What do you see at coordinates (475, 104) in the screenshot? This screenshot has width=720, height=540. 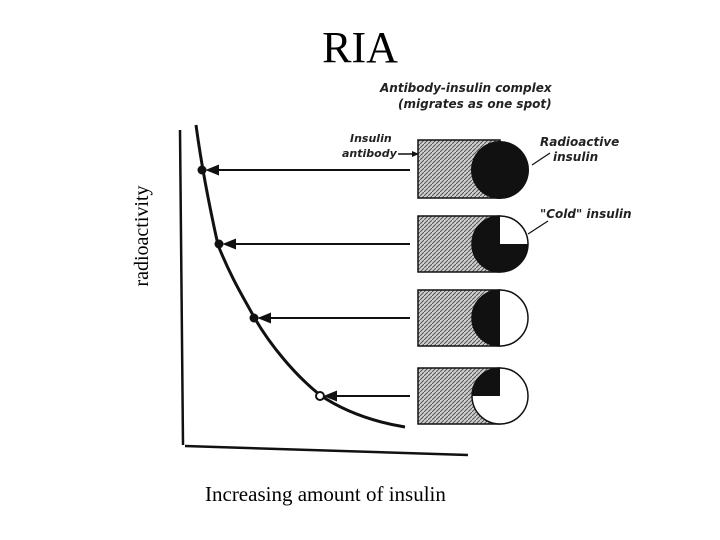 I see `complex-label-line2: (migrates as one spot)` at bounding box center [475, 104].